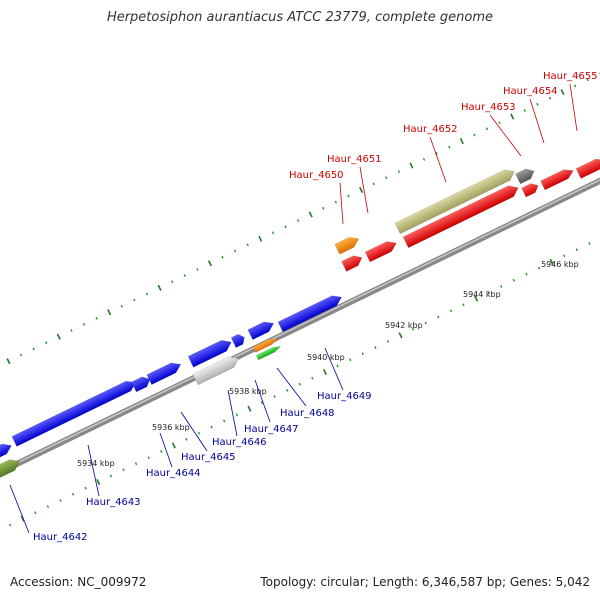 This screenshot has width=600, height=600. Describe the element at coordinates (268, 352) in the screenshot. I see `gene-green` at that location.